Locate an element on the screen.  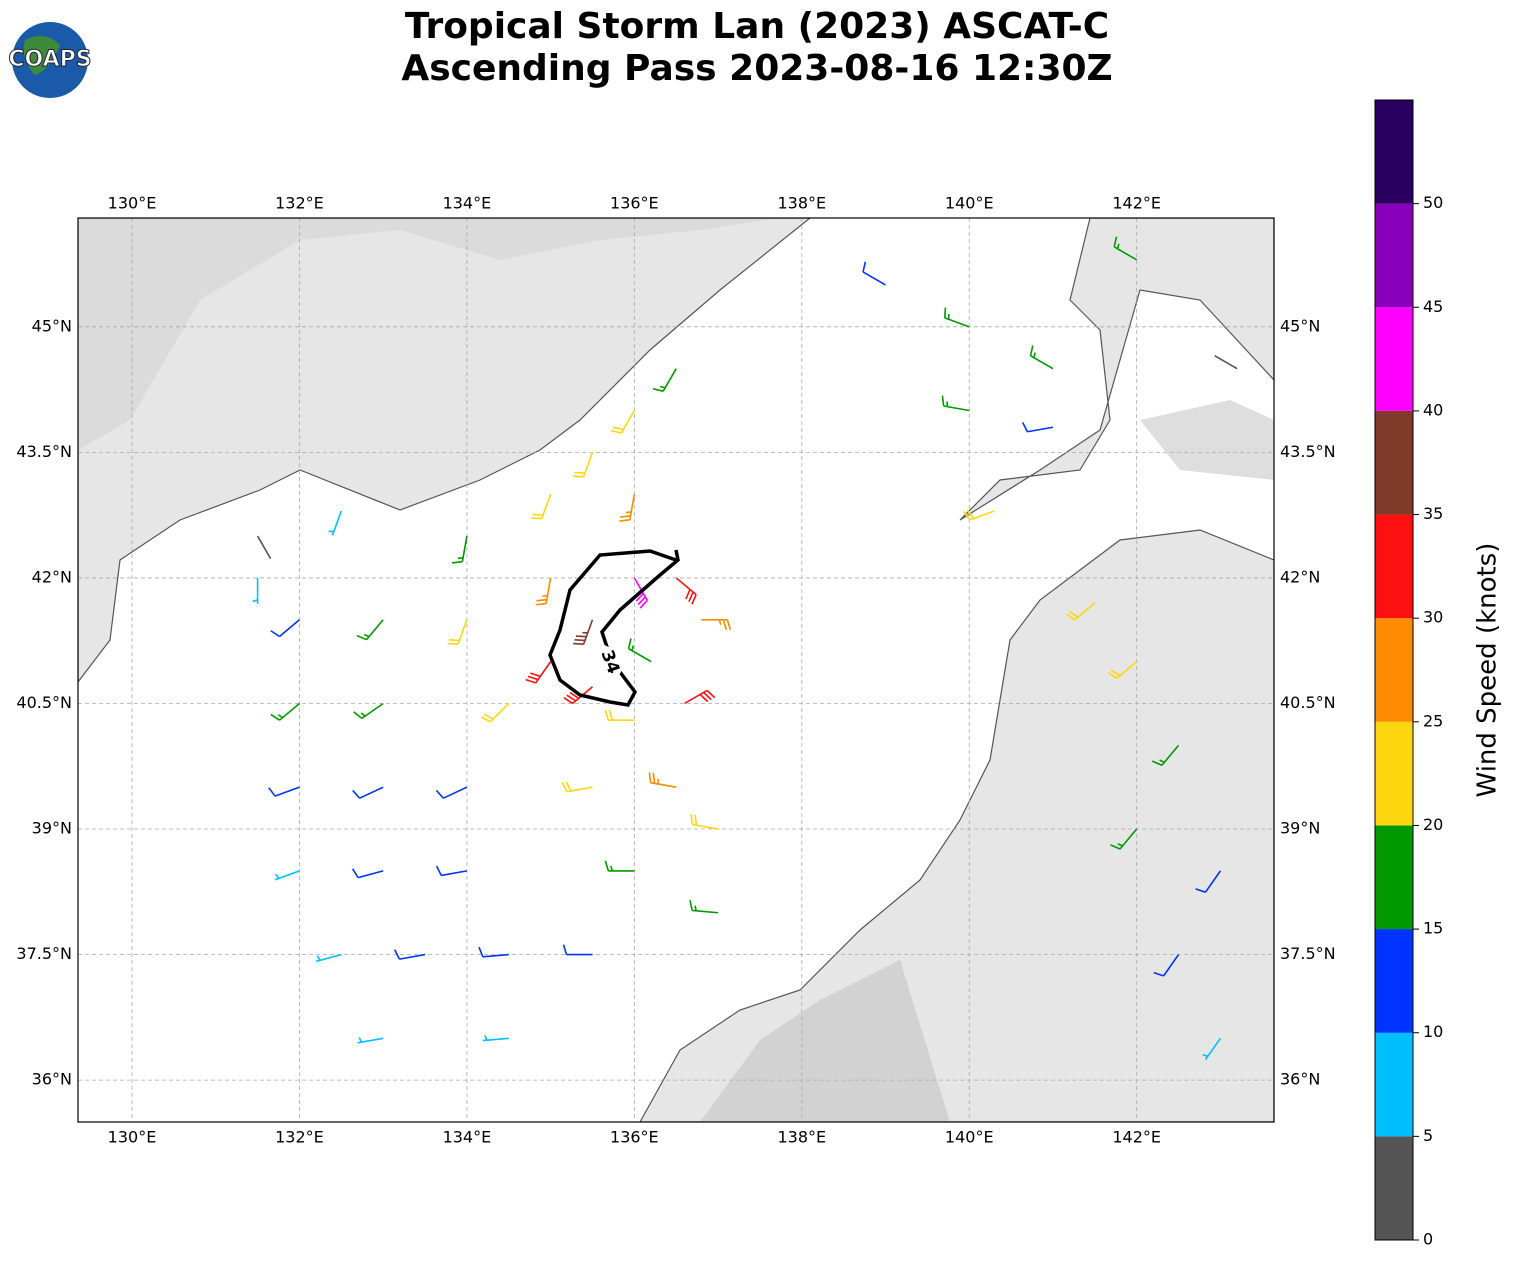
logo-land is located at coordinates (41, 55).